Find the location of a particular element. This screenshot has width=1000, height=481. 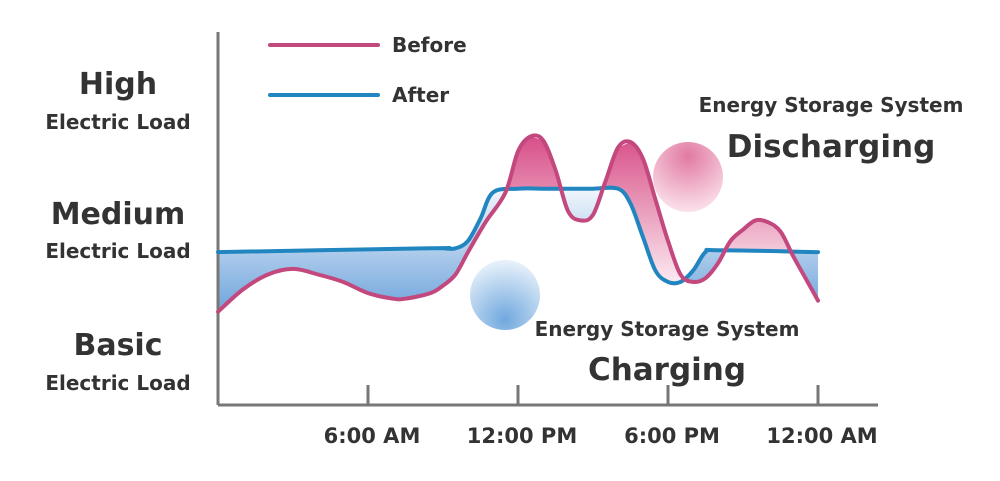

x-tick-label-12pm: 12:00 PM is located at coordinates (522, 436).